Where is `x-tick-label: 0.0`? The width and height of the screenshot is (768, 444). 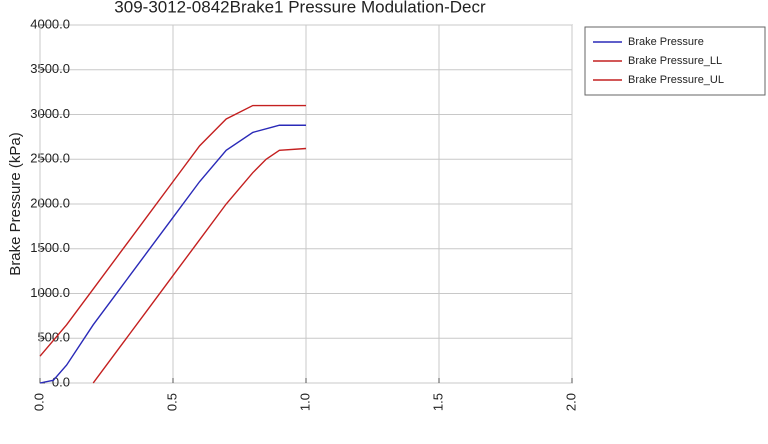 x-tick-label: 0.0 is located at coordinates (38, 402).